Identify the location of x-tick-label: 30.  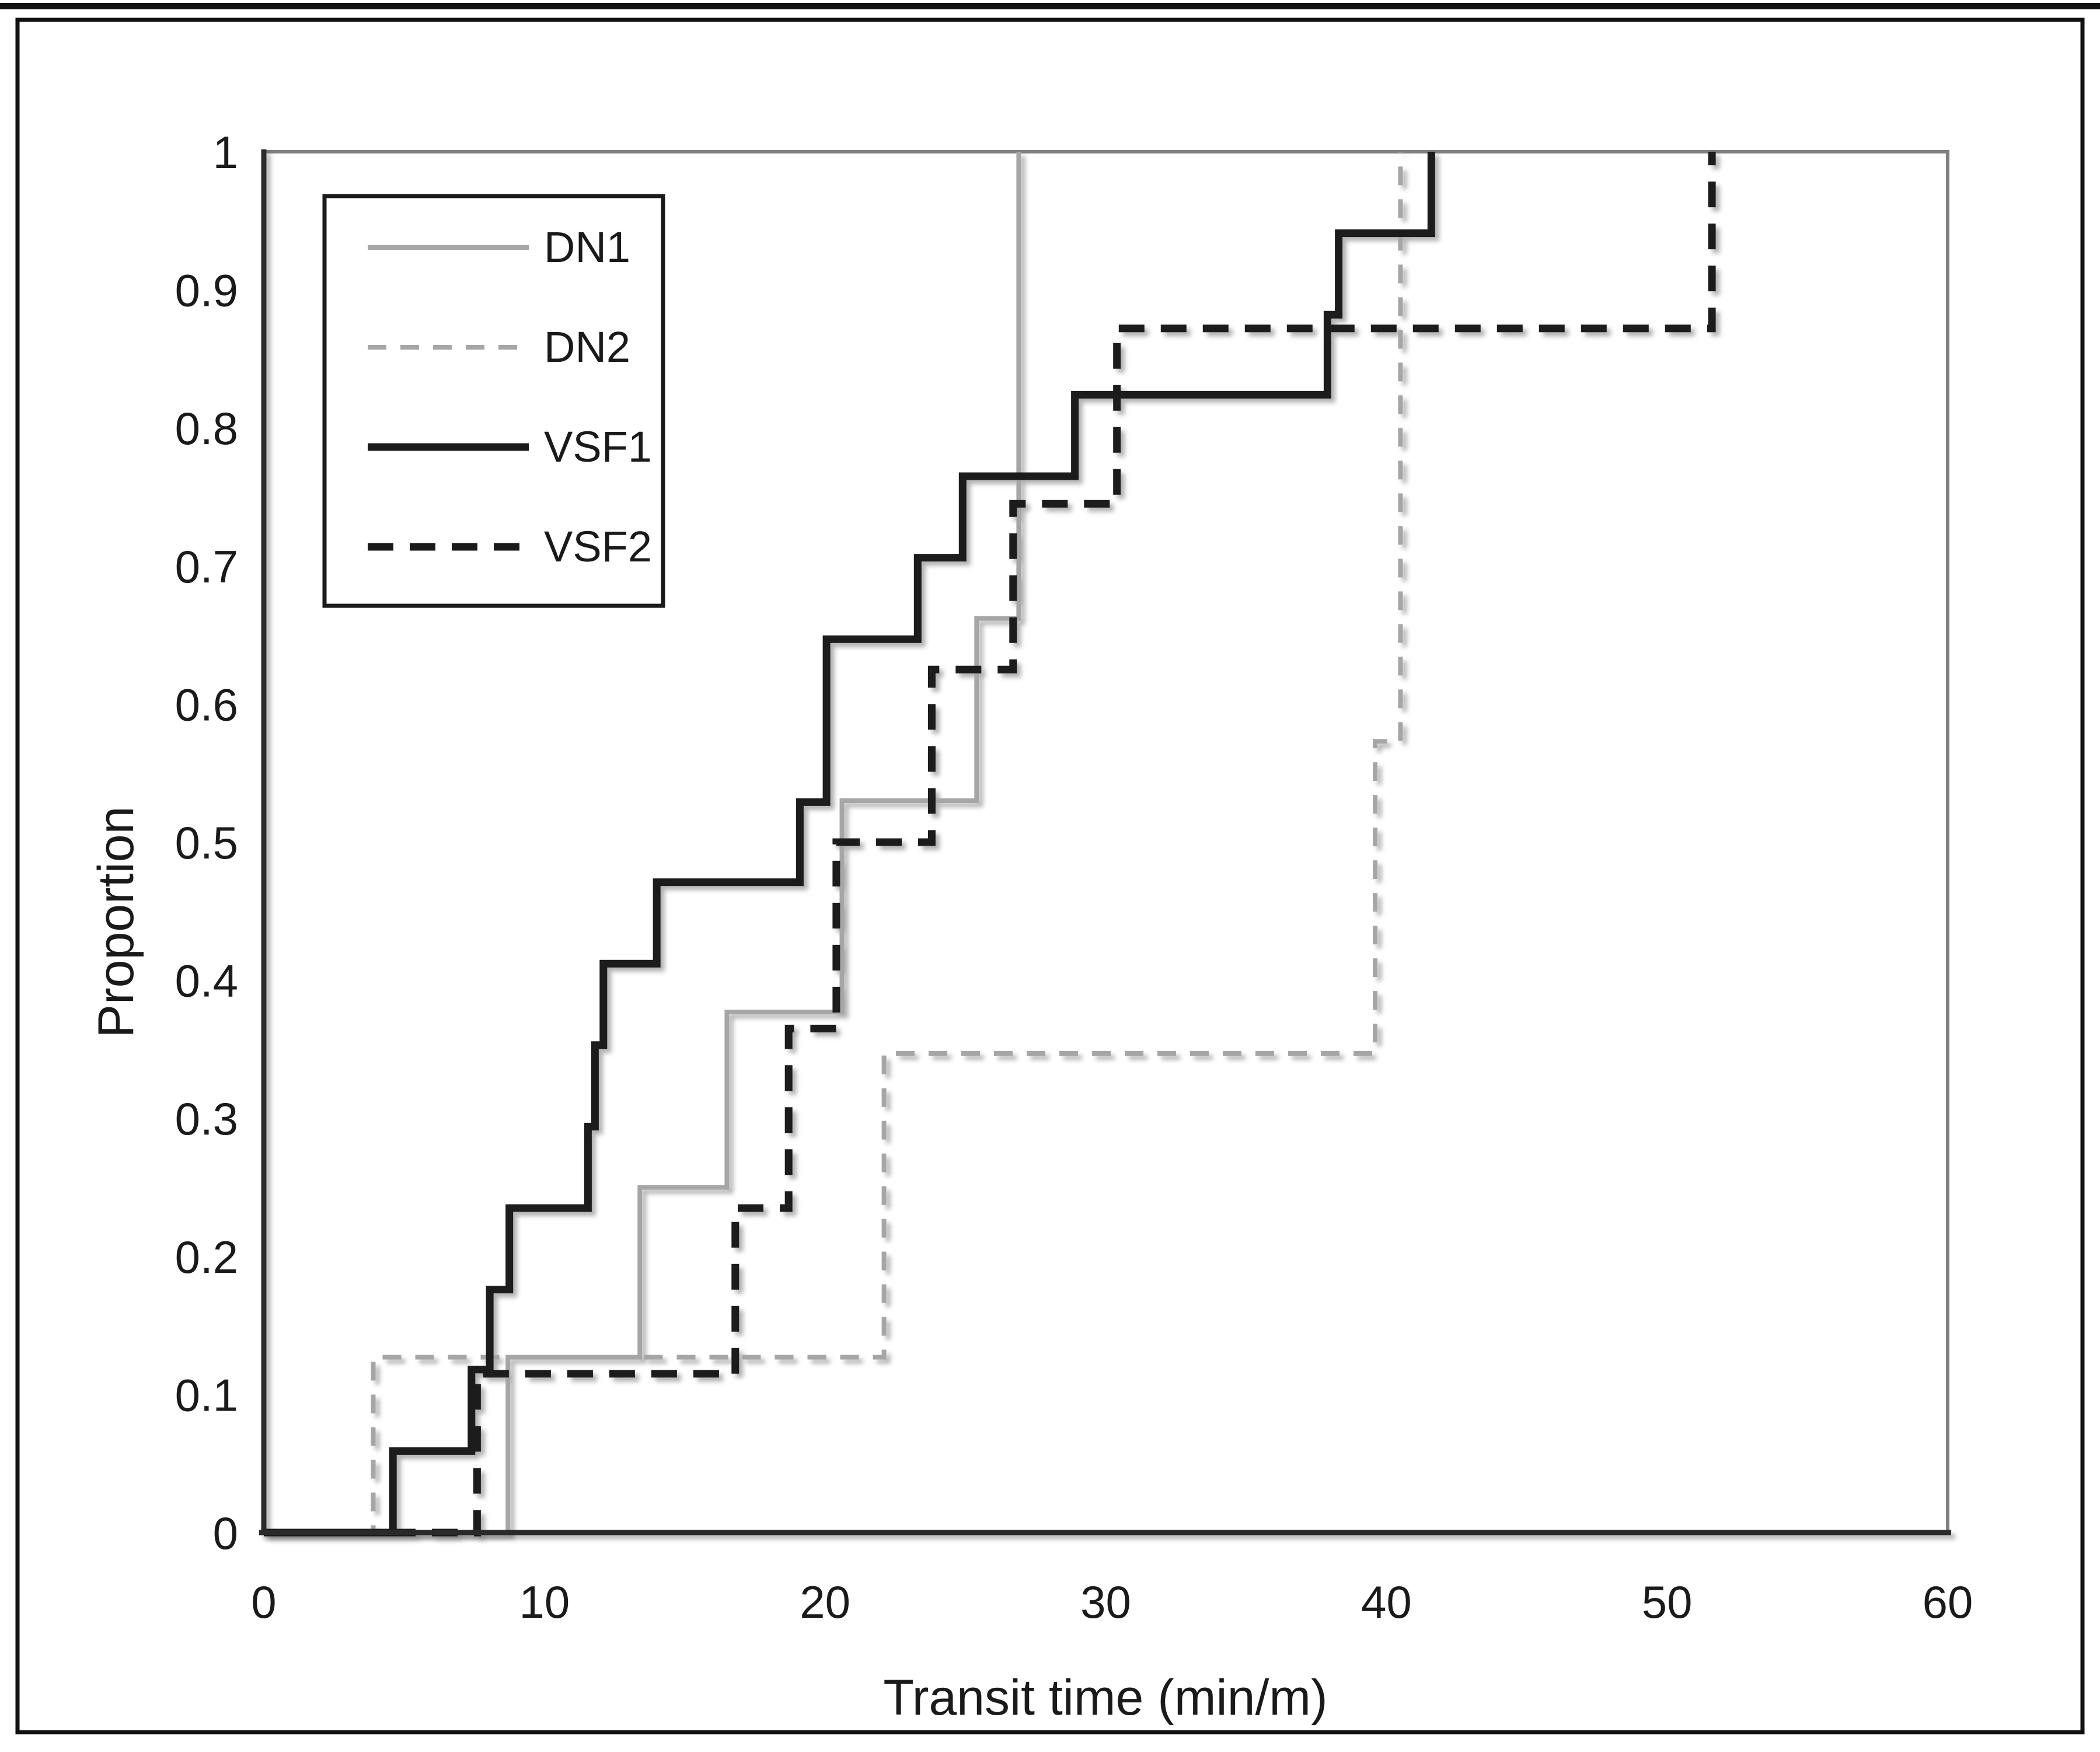
(1106, 1602).